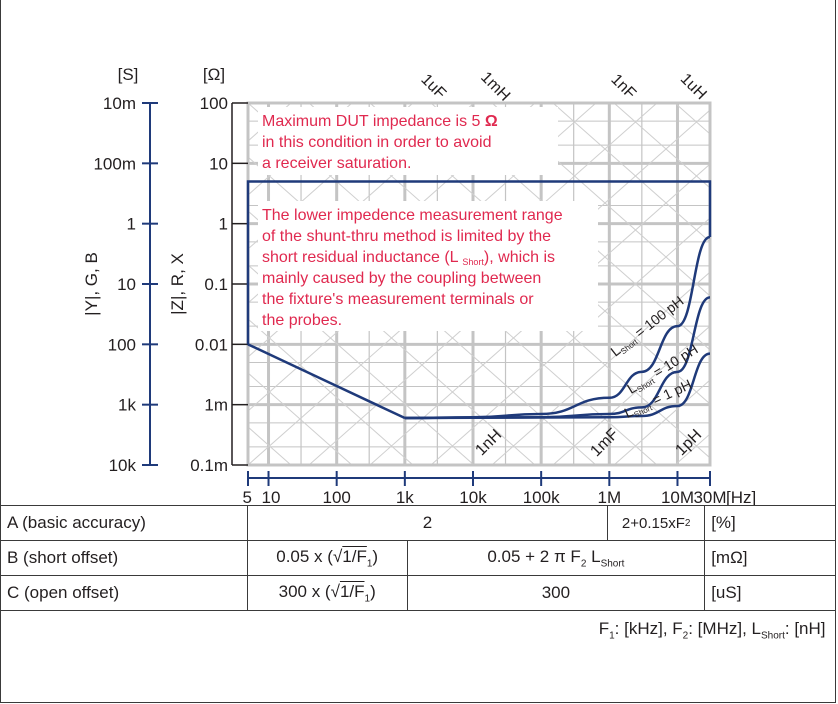  I want to click on y-inner-tick-label: 0.01, so click(211, 344).